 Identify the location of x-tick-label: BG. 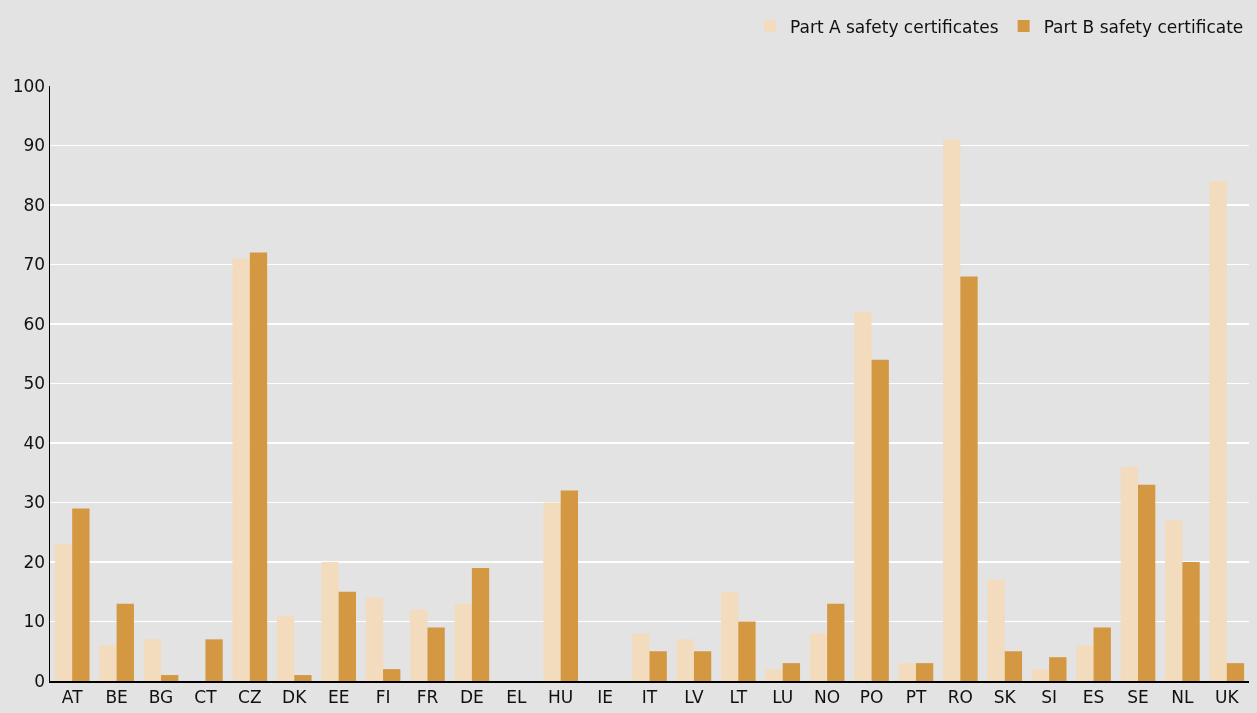
(161, 696).